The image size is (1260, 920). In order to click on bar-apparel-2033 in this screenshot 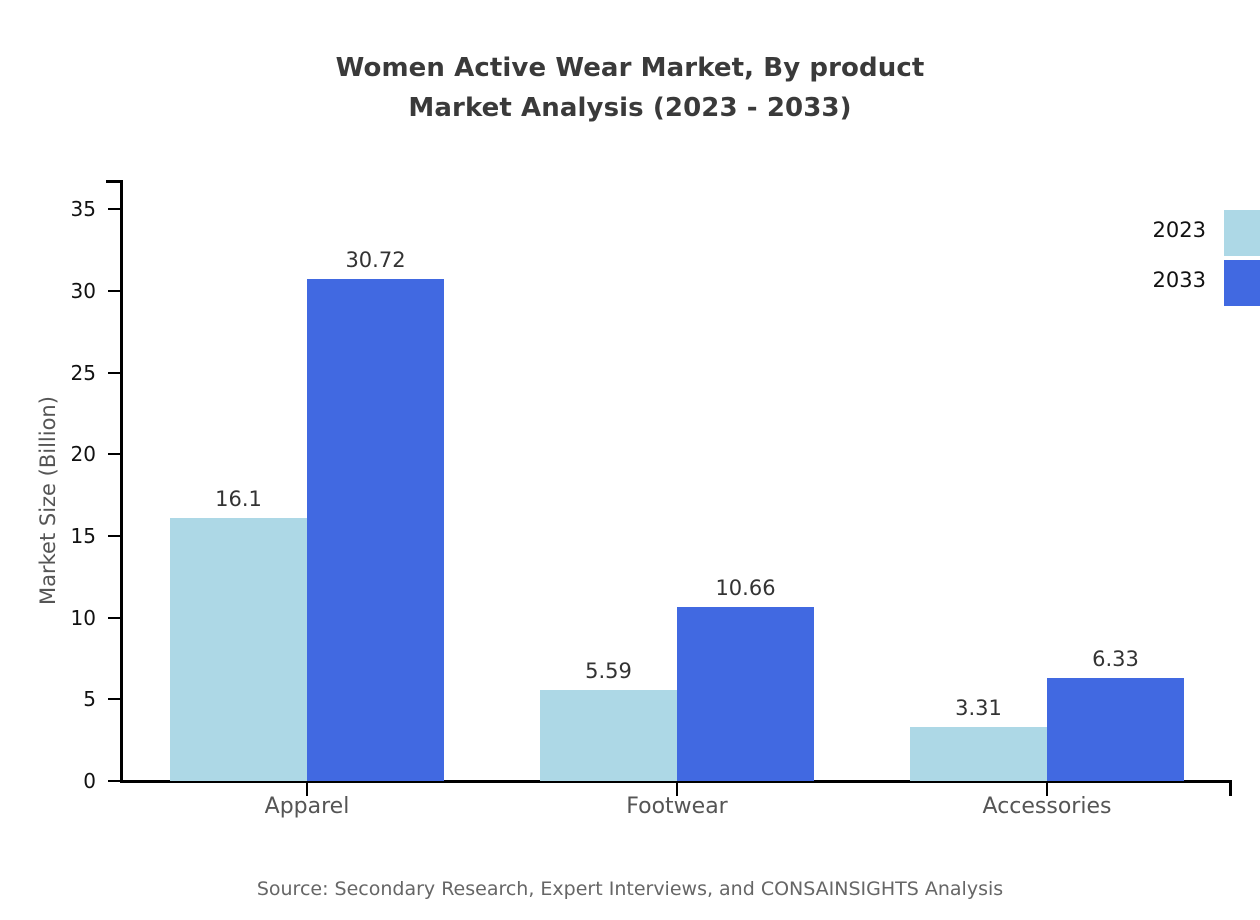, I will do `click(375, 530)`.